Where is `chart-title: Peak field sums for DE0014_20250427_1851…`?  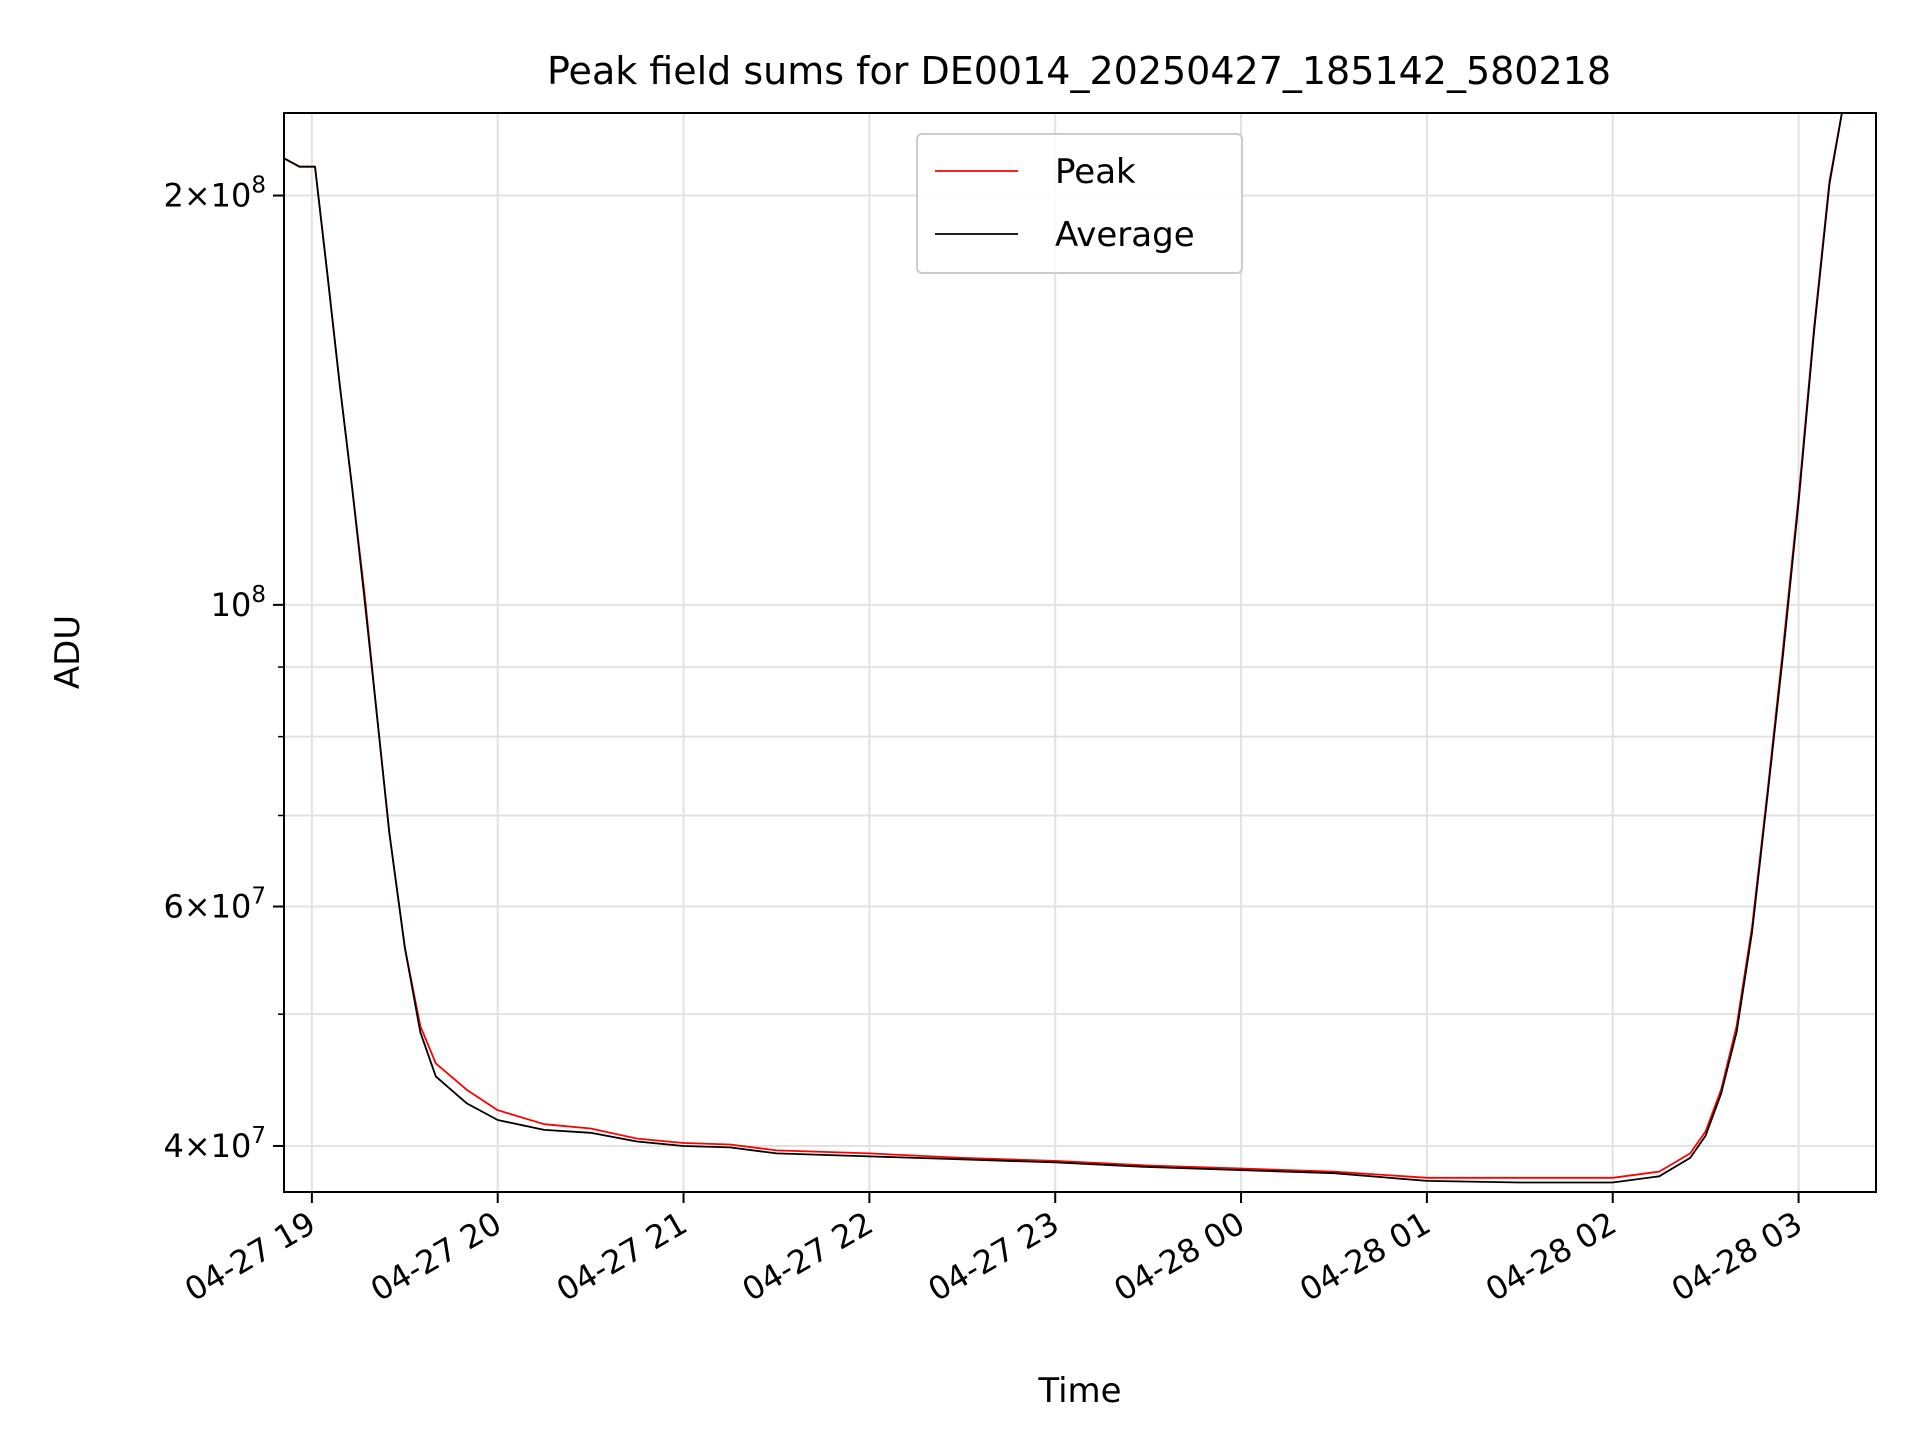 chart-title: Peak field sums for DE0014_20250427_1851… is located at coordinates (1079, 71).